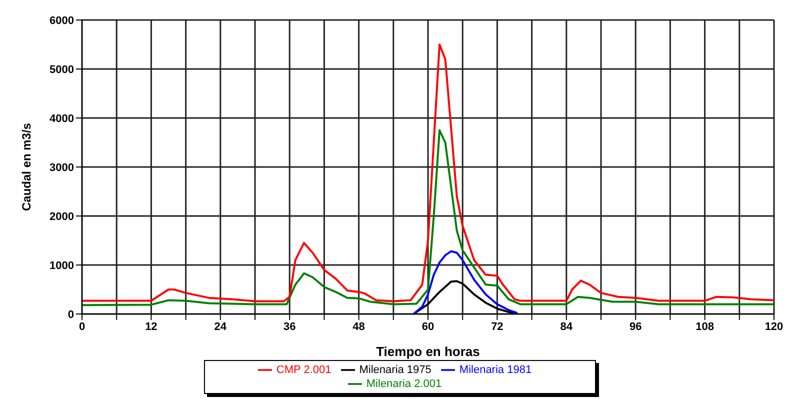 The width and height of the screenshot is (800, 407). Describe the element at coordinates (404, 384) in the screenshot. I see `legend-label: Milenaria 2.001` at that location.